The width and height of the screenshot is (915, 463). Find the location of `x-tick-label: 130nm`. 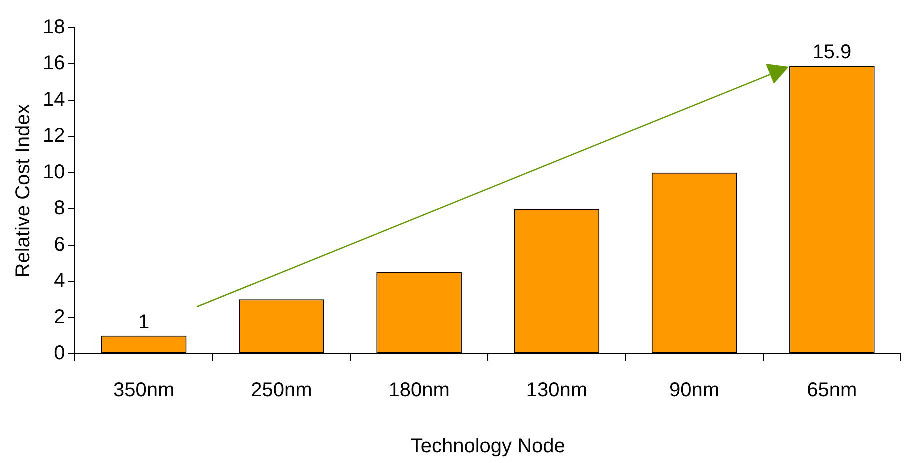

x-tick-label: 130nm is located at coordinates (557, 391).